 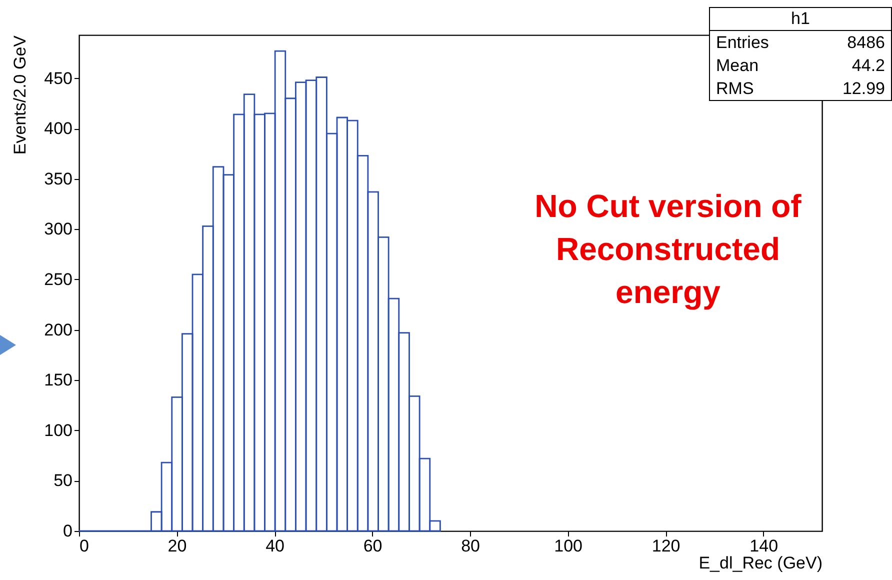 What do you see at coordinates (275, 546) in the screenshot?
I see `x-tick-label: 40` at bounding box center [275, 546].